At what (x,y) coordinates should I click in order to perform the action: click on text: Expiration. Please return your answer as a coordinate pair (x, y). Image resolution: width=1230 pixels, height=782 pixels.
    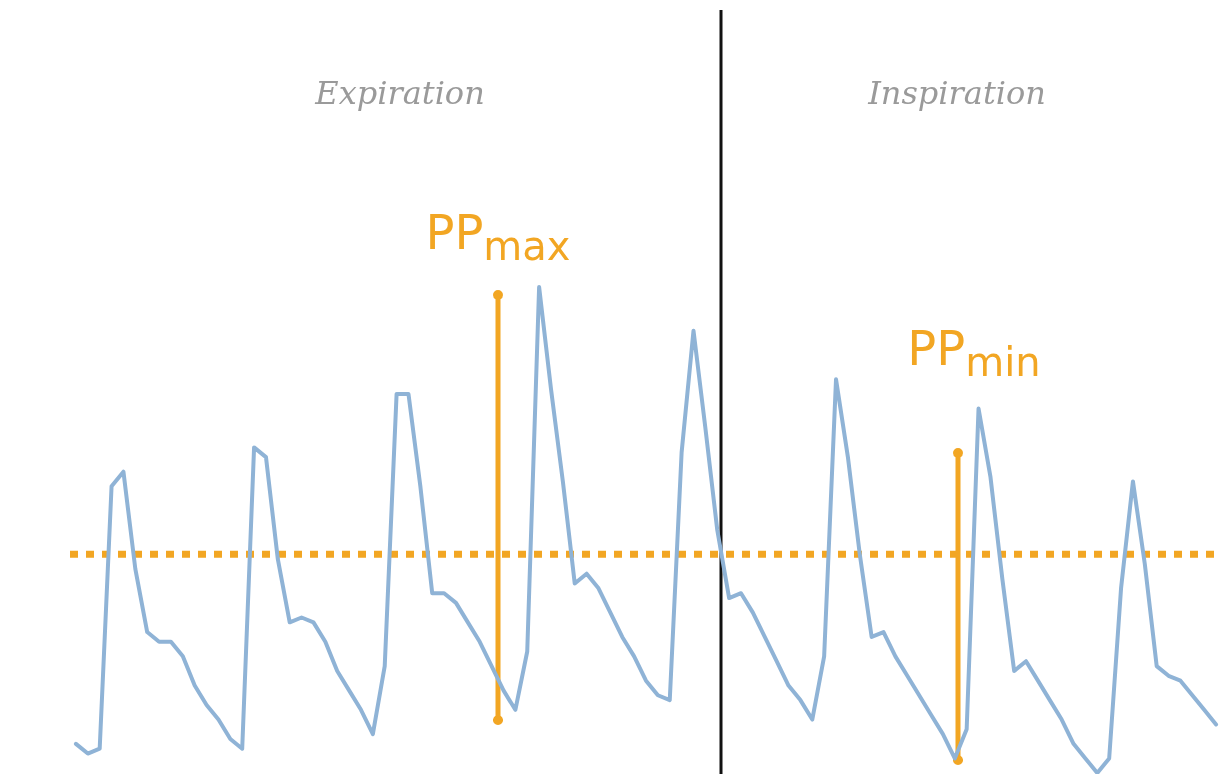
    Looking at the image, I should click on (400, 93).